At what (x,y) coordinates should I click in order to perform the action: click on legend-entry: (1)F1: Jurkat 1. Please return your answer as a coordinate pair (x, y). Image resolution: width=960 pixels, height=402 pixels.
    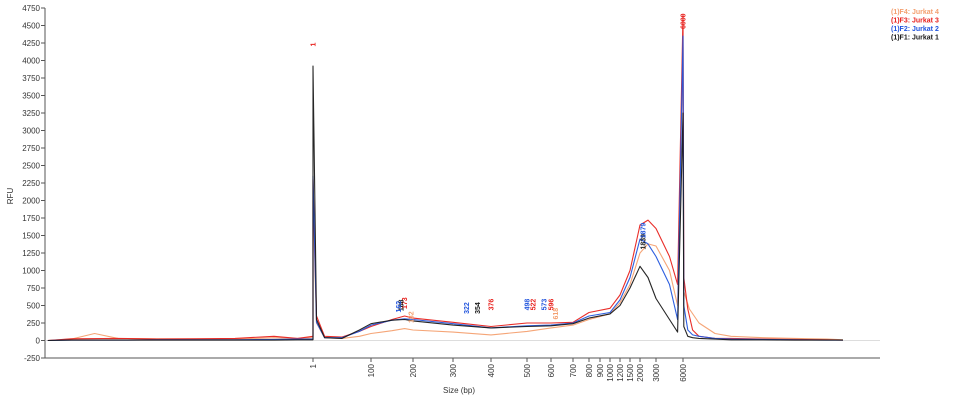
    Looking at the image, I should click on (915, 38).